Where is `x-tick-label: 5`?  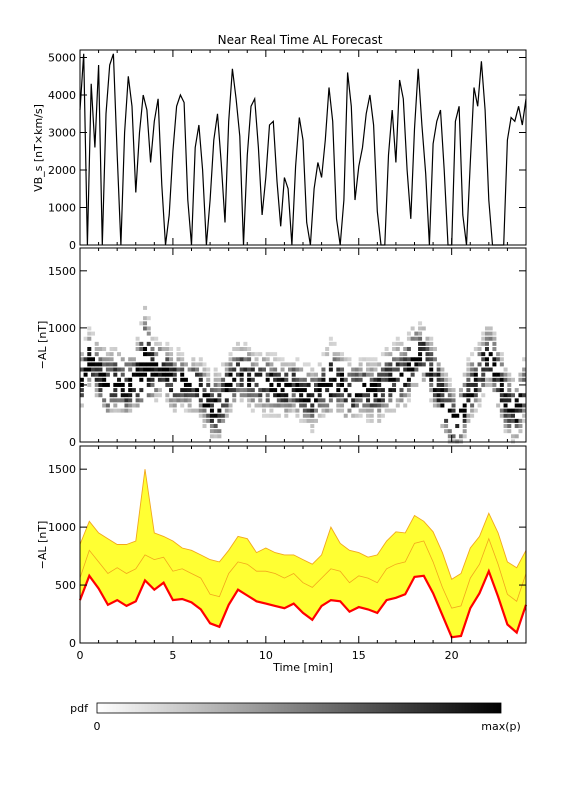 x-tick-label: 5 is located at coordinates (172, 655).